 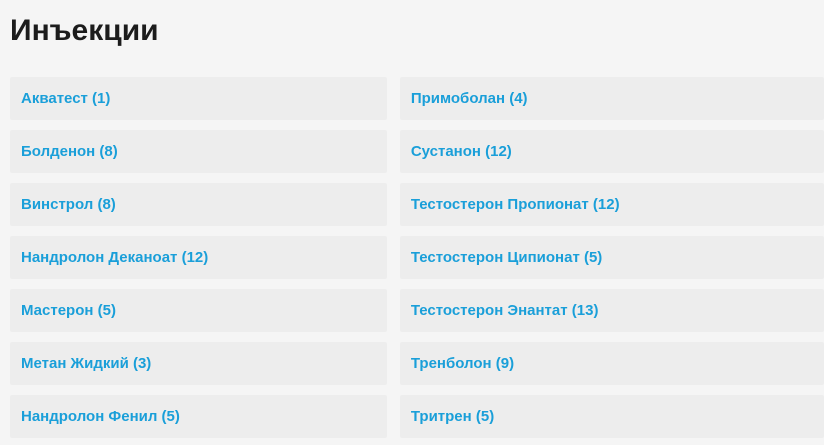 I want to click on category-row: Тритрен (5), so click(x=611, y=416).